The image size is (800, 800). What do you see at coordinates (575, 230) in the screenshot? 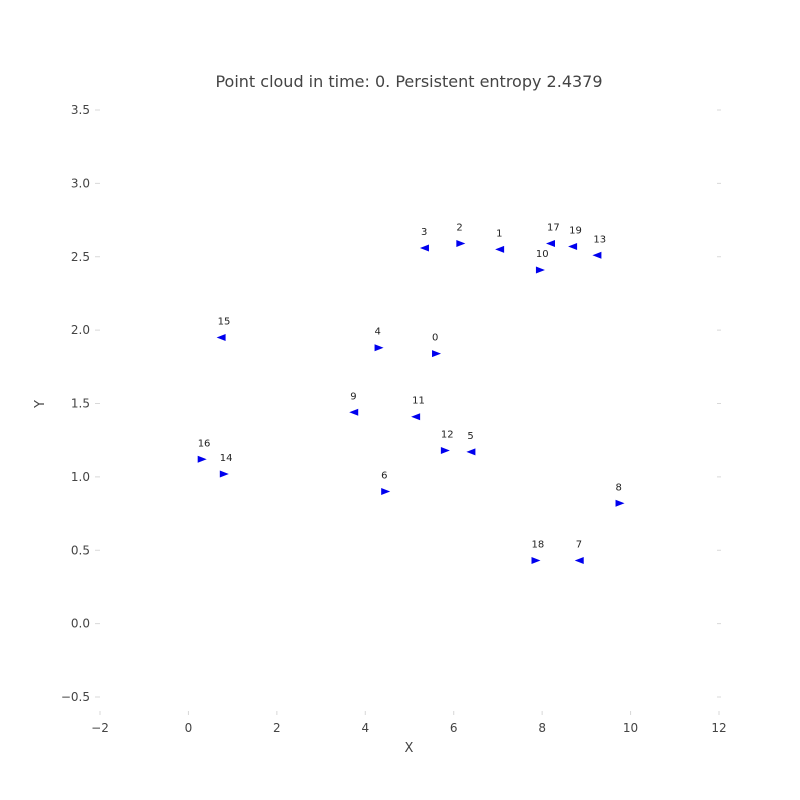
I see `point-label-19: 19` at bounding box center [575, 230].